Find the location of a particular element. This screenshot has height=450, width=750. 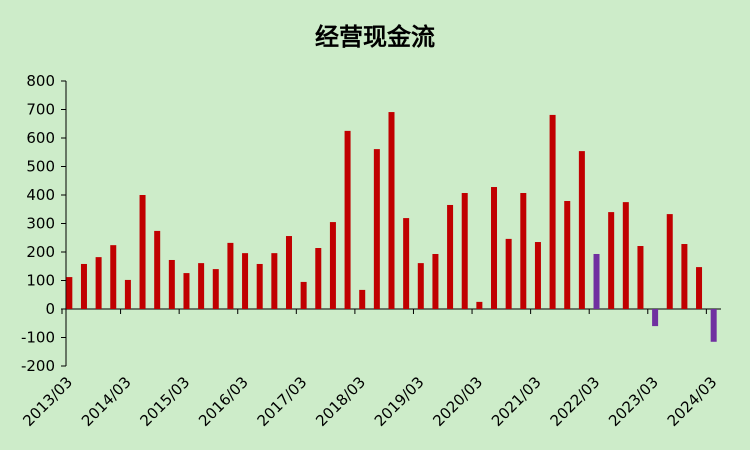

x-tick-label: 2022/03 is located at coordinates (575, 401).